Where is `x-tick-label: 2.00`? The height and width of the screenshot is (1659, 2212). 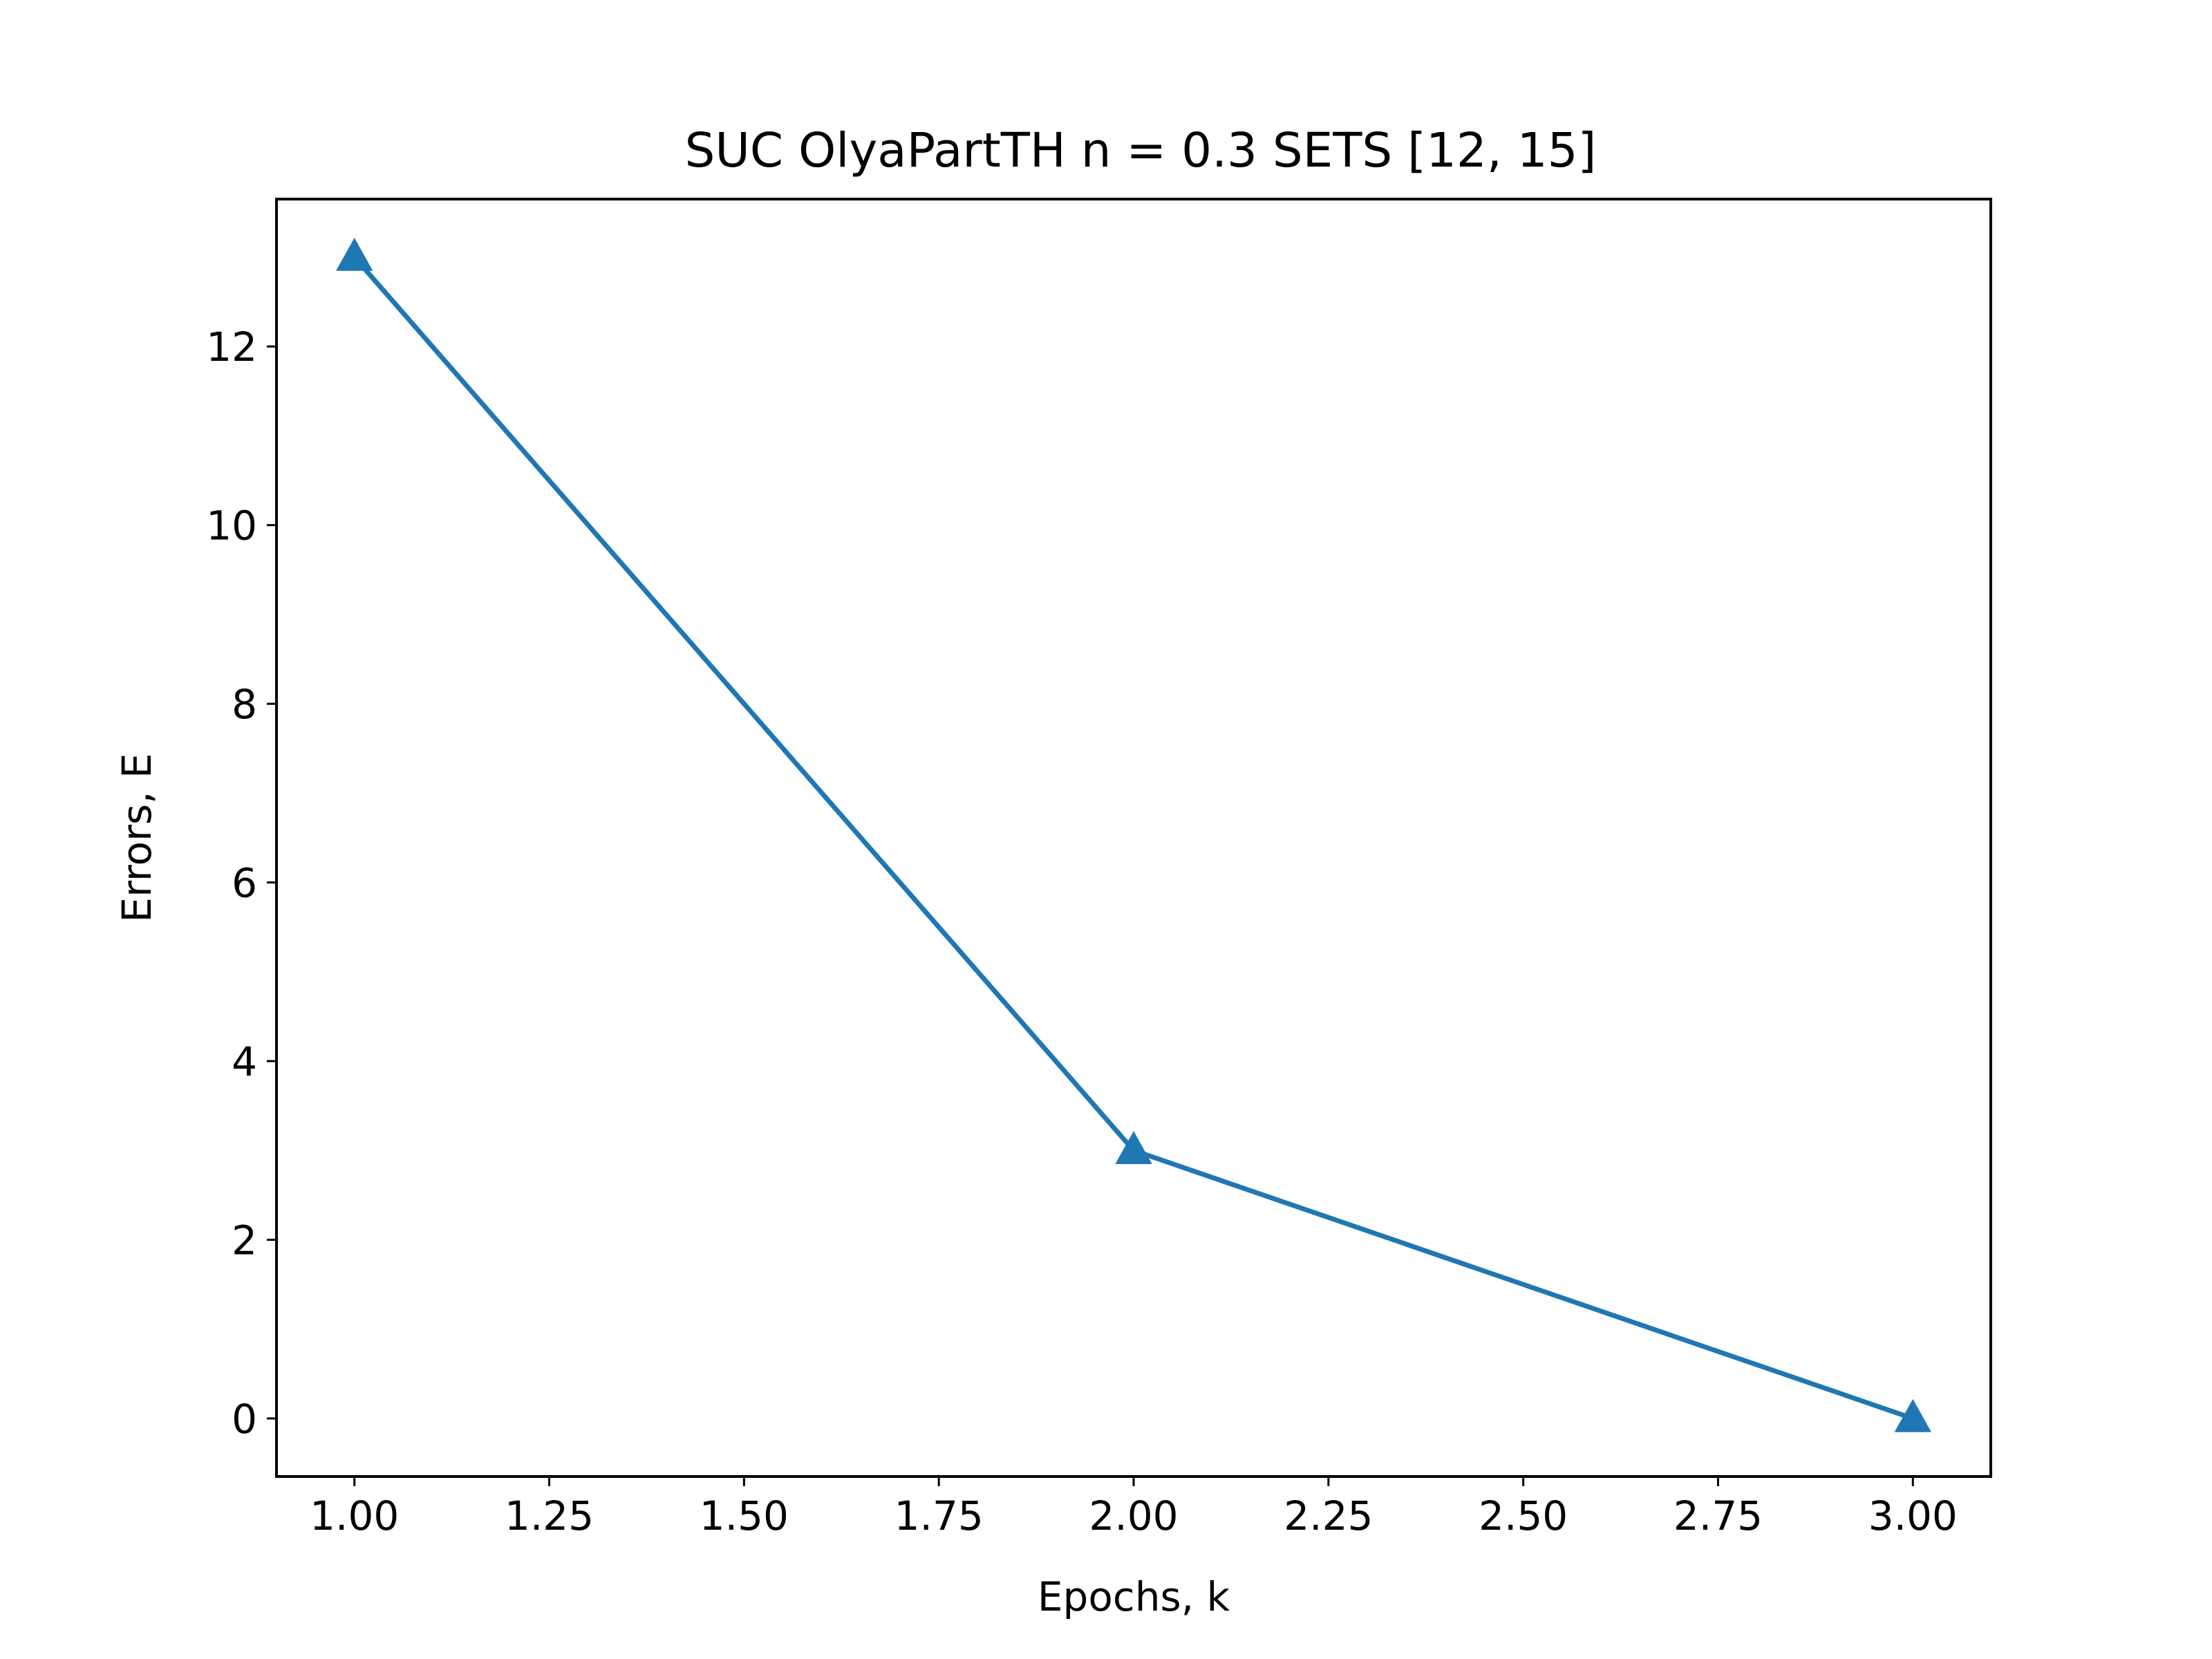 x-tick-label: 2.00 is located at coordinates (1133, 1516).